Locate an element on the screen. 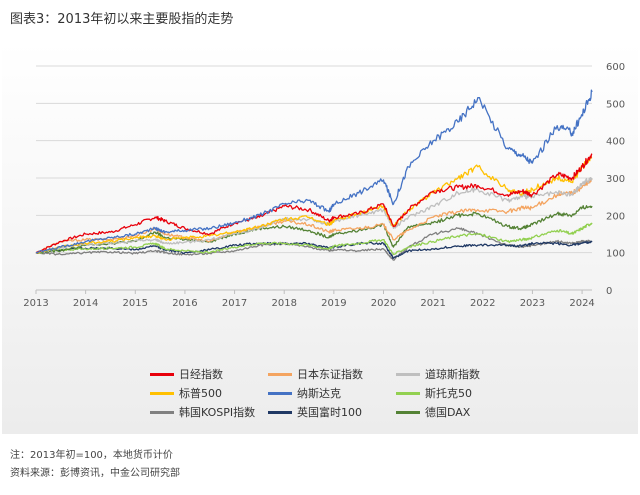 The height and width of the screenshot is (495, 640). legend-item-7: 英国富时100 is located at coordinates (332, 412).